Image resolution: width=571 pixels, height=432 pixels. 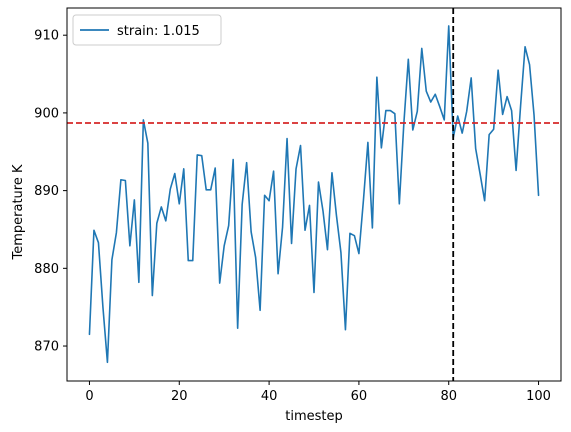 What do you see at coordinates (538, 396) in the screenshot?
I see `x-tick-label: 100` at bounding box center [538, 396].